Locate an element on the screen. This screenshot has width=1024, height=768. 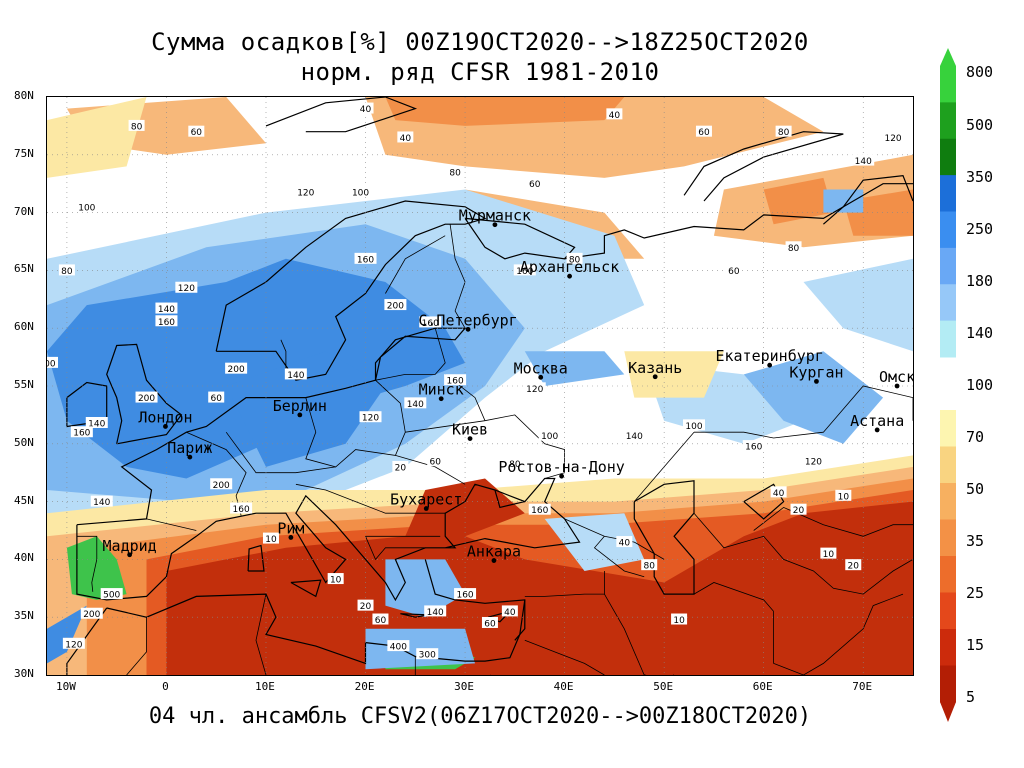
lon-tick-label: 10E is located at coordinates (265, 686).